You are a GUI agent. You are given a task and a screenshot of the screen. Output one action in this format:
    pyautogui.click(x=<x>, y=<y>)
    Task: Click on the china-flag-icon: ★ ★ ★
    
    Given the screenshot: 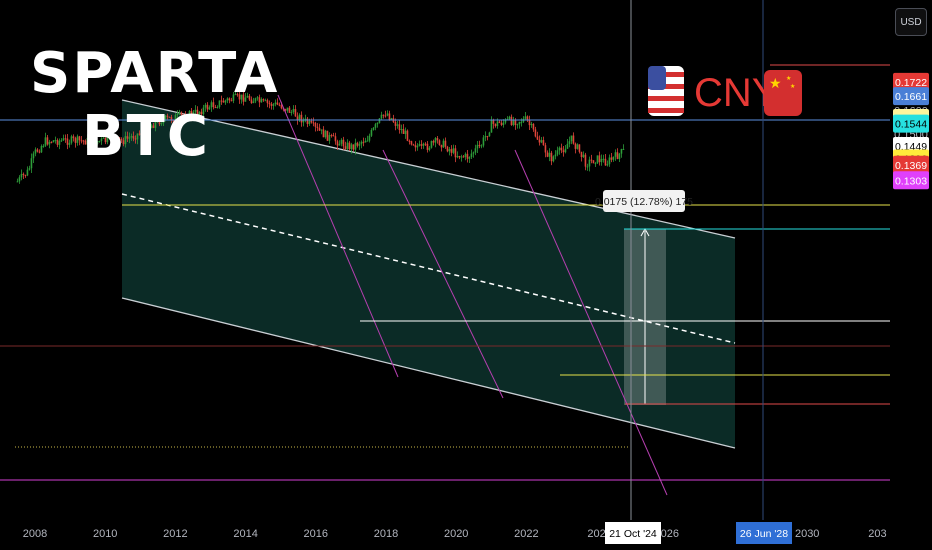 What is the action you would take?
    pyautogui.click(x=783, y=93)
    